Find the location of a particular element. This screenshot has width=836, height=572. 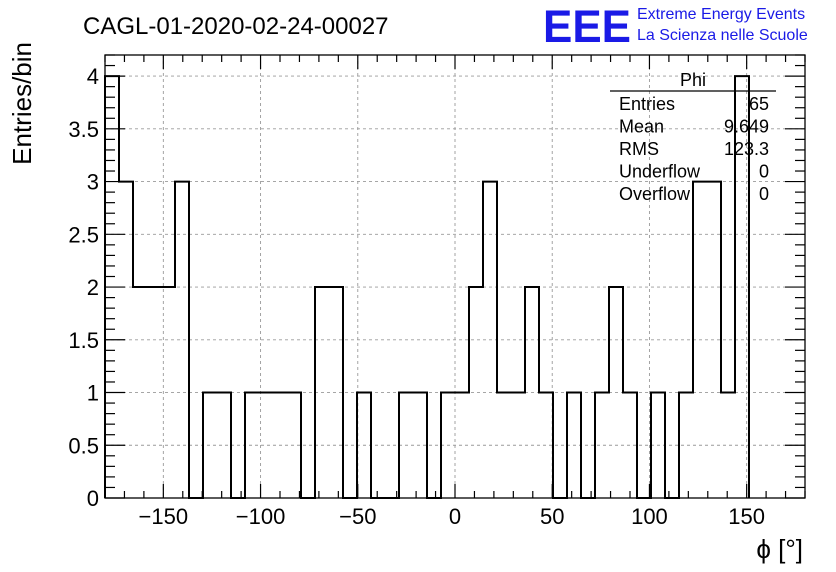

y-tick-label: 3.5 is located at coordinates (83, 129).